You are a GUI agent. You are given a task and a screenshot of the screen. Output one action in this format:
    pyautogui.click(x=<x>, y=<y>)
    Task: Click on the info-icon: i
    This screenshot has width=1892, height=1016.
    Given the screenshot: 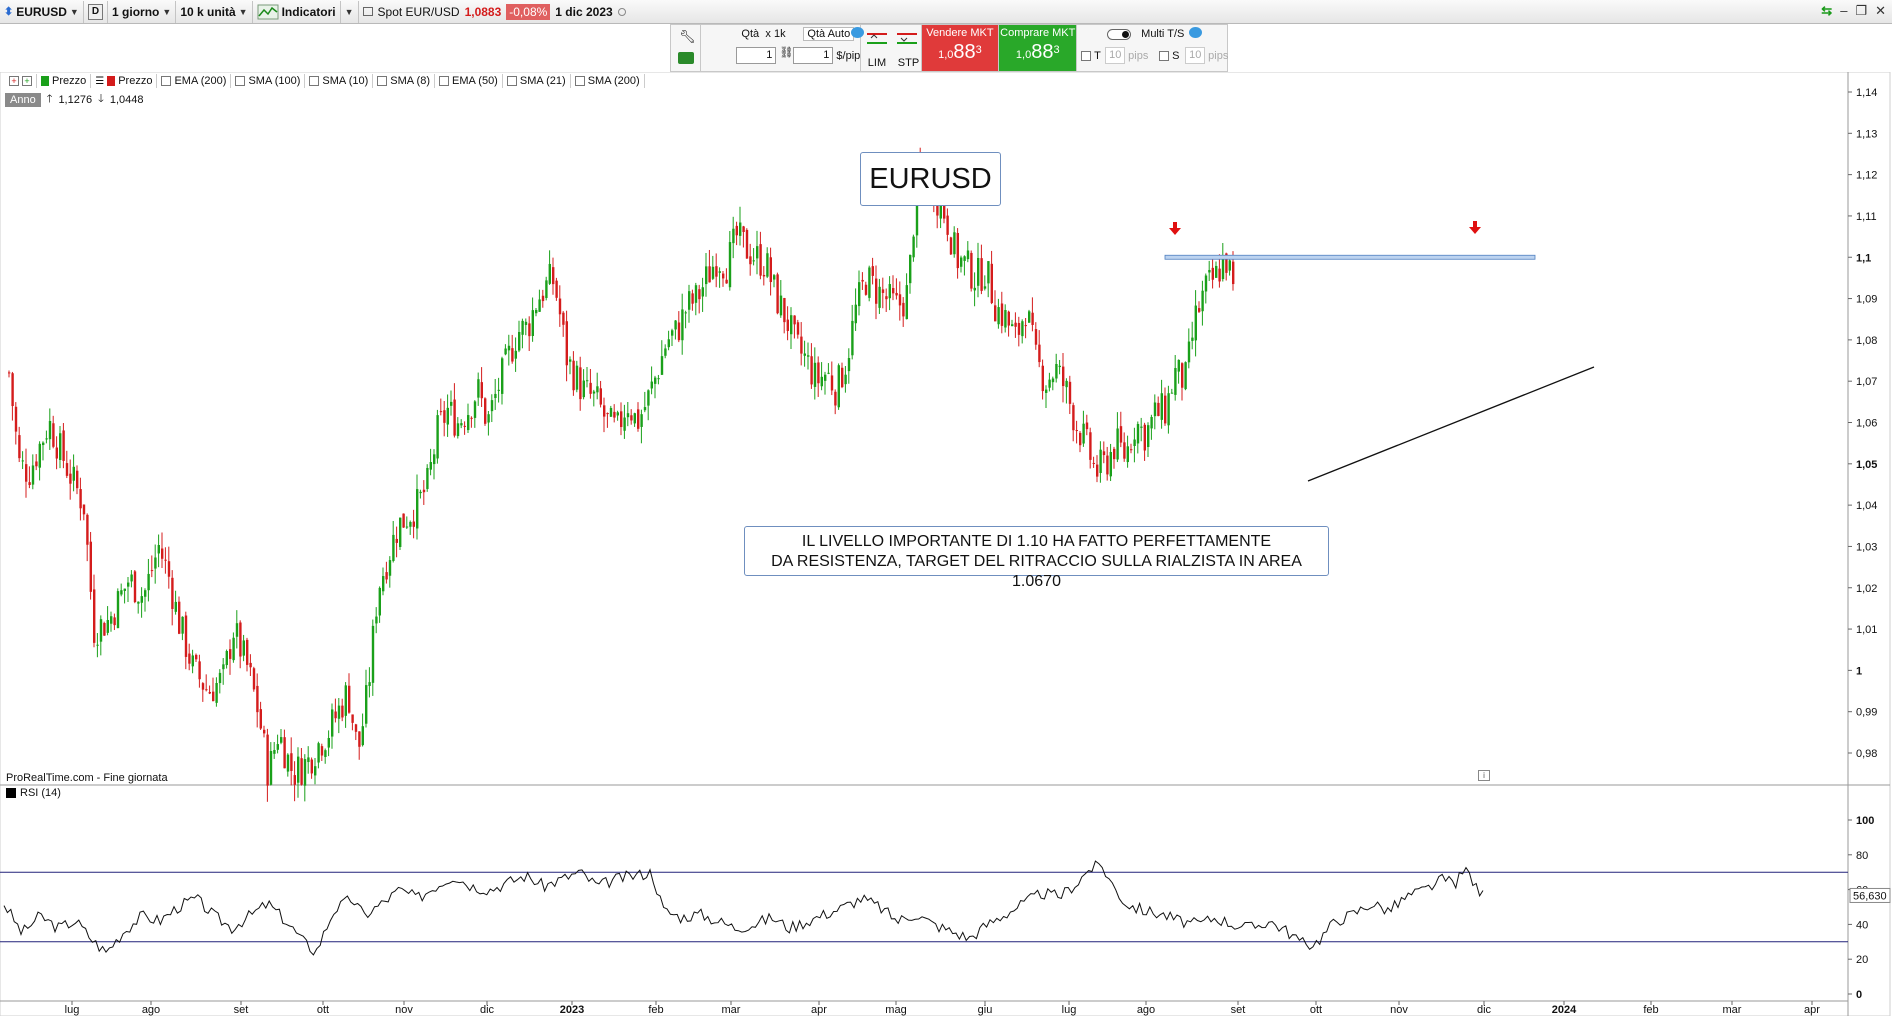 What is the action you would take?
    pyautogui.click(x=1484, y=775)
    